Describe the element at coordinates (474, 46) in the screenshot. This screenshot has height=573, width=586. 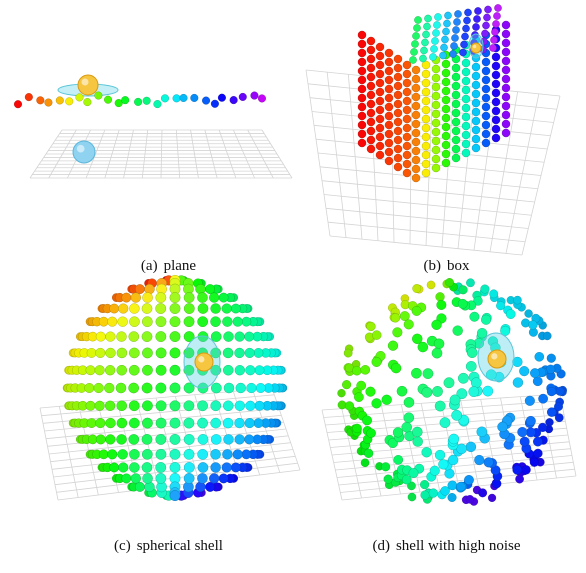
I see `ball-highlight` at that location.